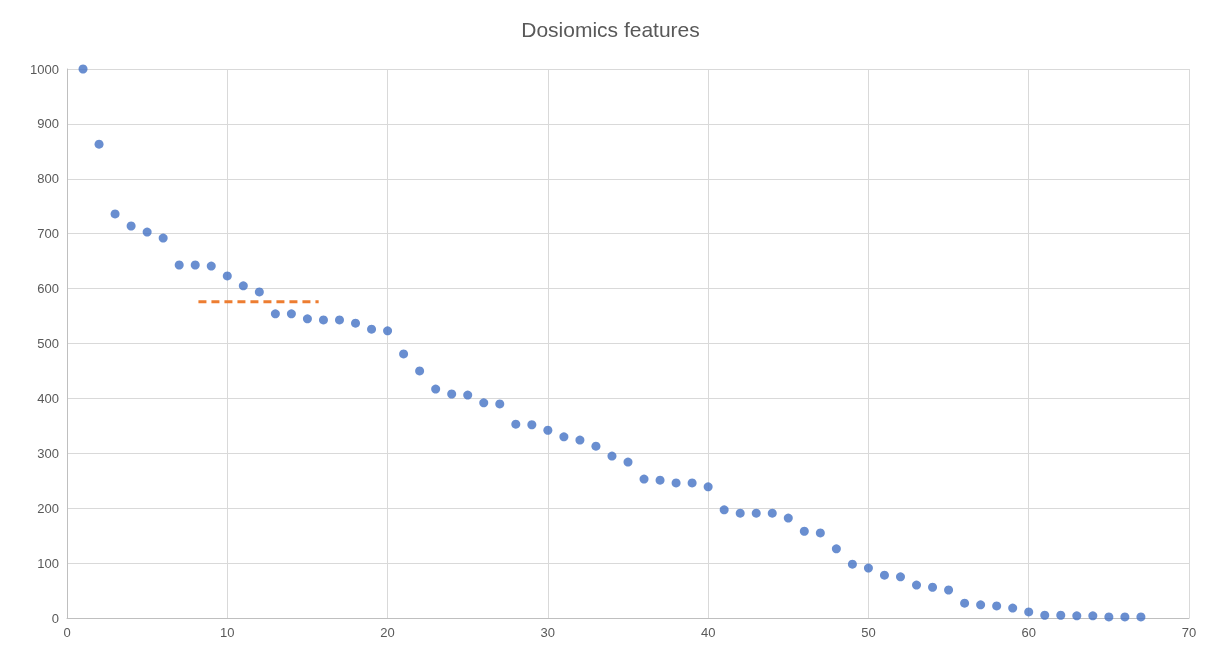  Describe the element at coordinates (48, 398) in the screenshot. I see `y-tick-label: 400` at that location.